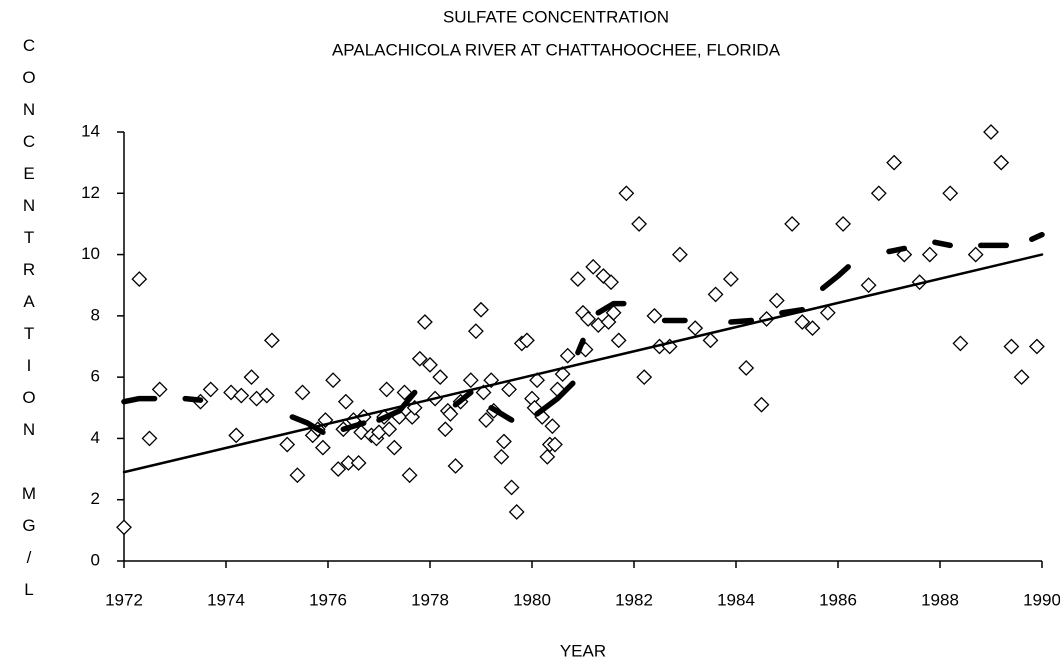  Describe the element at coordinates (736, 599) in the screenshot. I see `x-tick-label: 1984` at that location.